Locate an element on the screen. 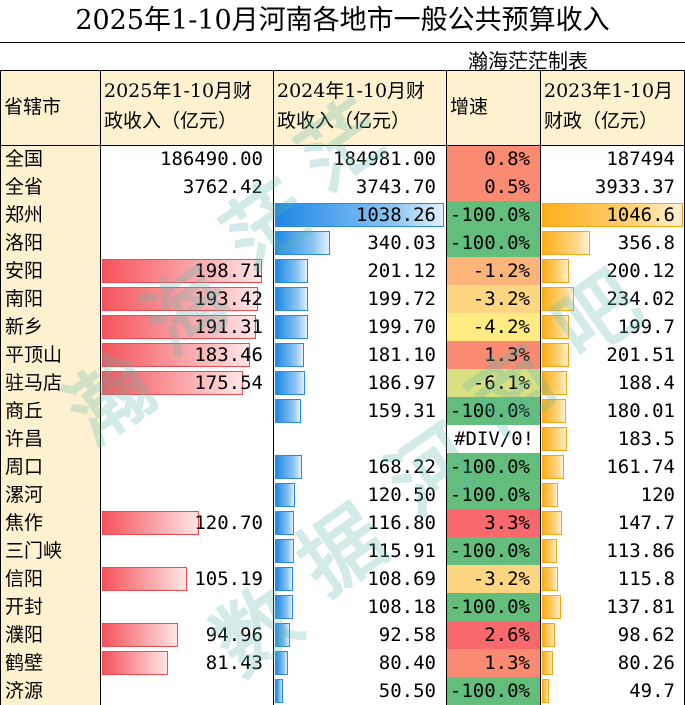  city-name: 许昌 is located at coordinates (50, 439).